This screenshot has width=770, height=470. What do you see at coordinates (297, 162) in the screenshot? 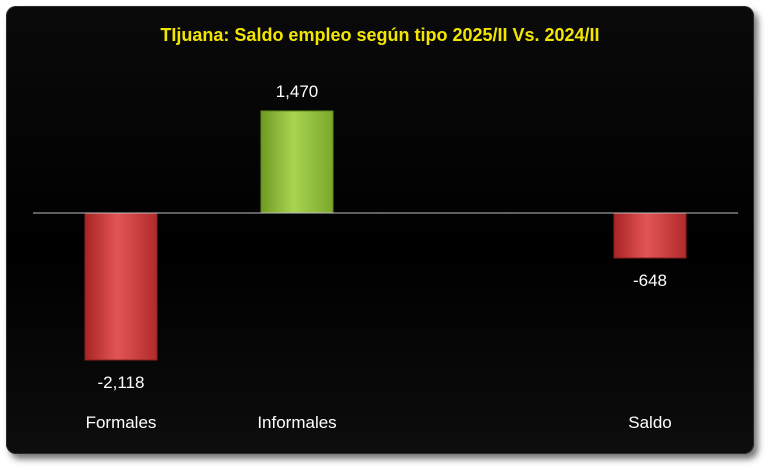
I see `bar-informales` at bounding box center [297, 162].